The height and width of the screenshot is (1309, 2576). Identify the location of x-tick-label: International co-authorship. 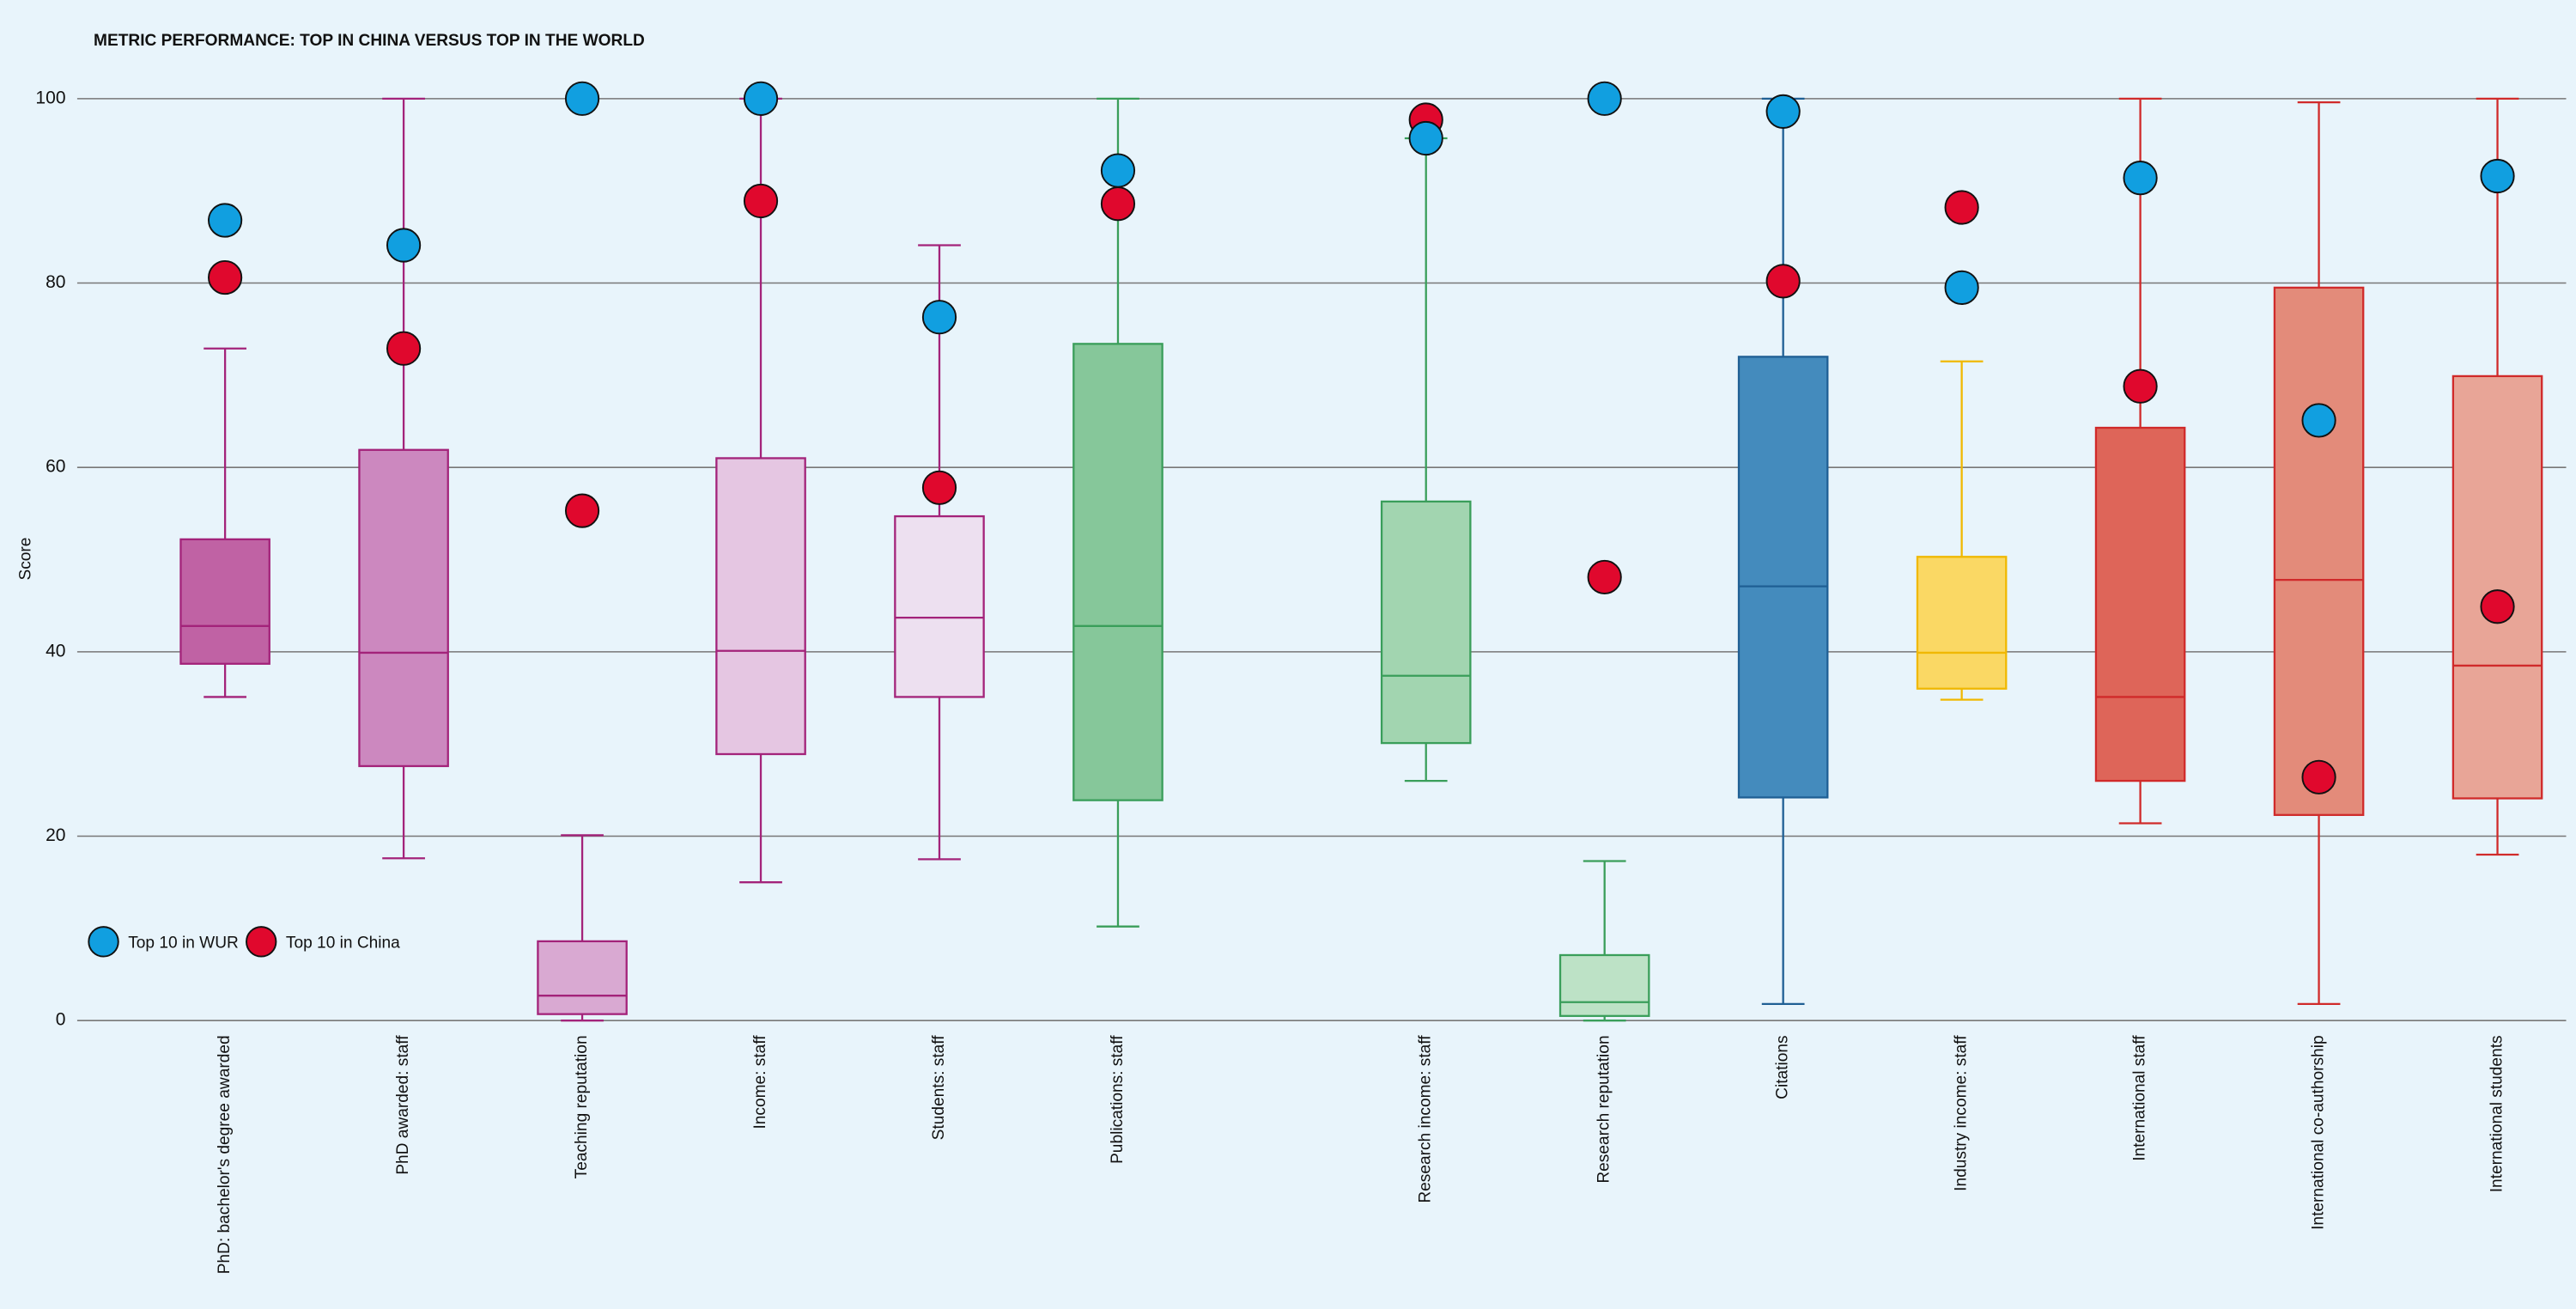
(2319, 1132).